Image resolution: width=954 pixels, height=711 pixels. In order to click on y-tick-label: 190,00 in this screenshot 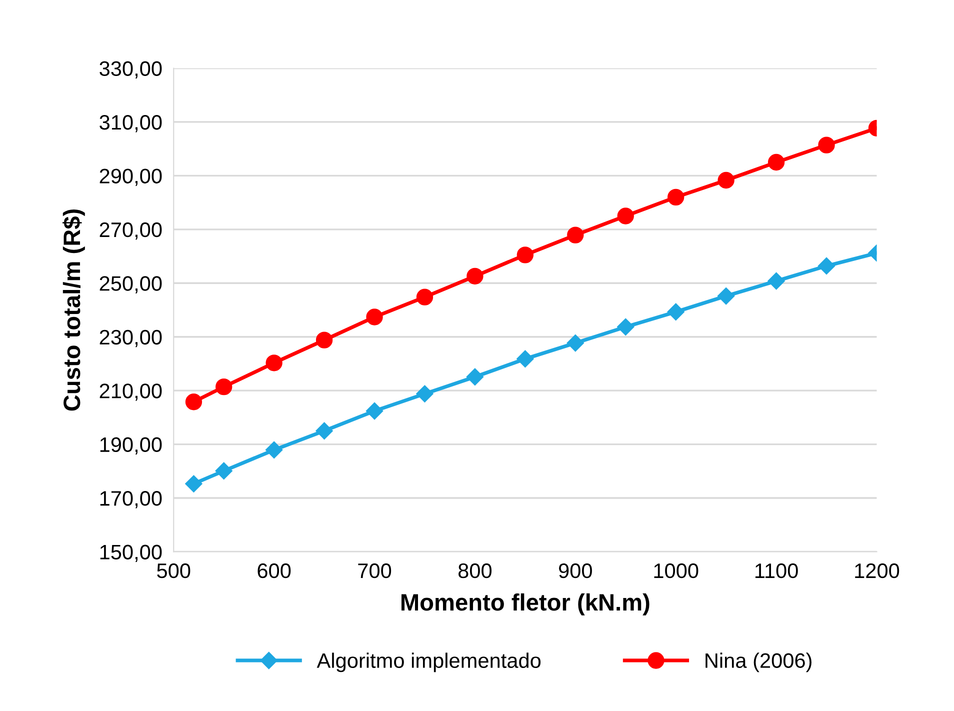, I will do `click(131, 446)`.